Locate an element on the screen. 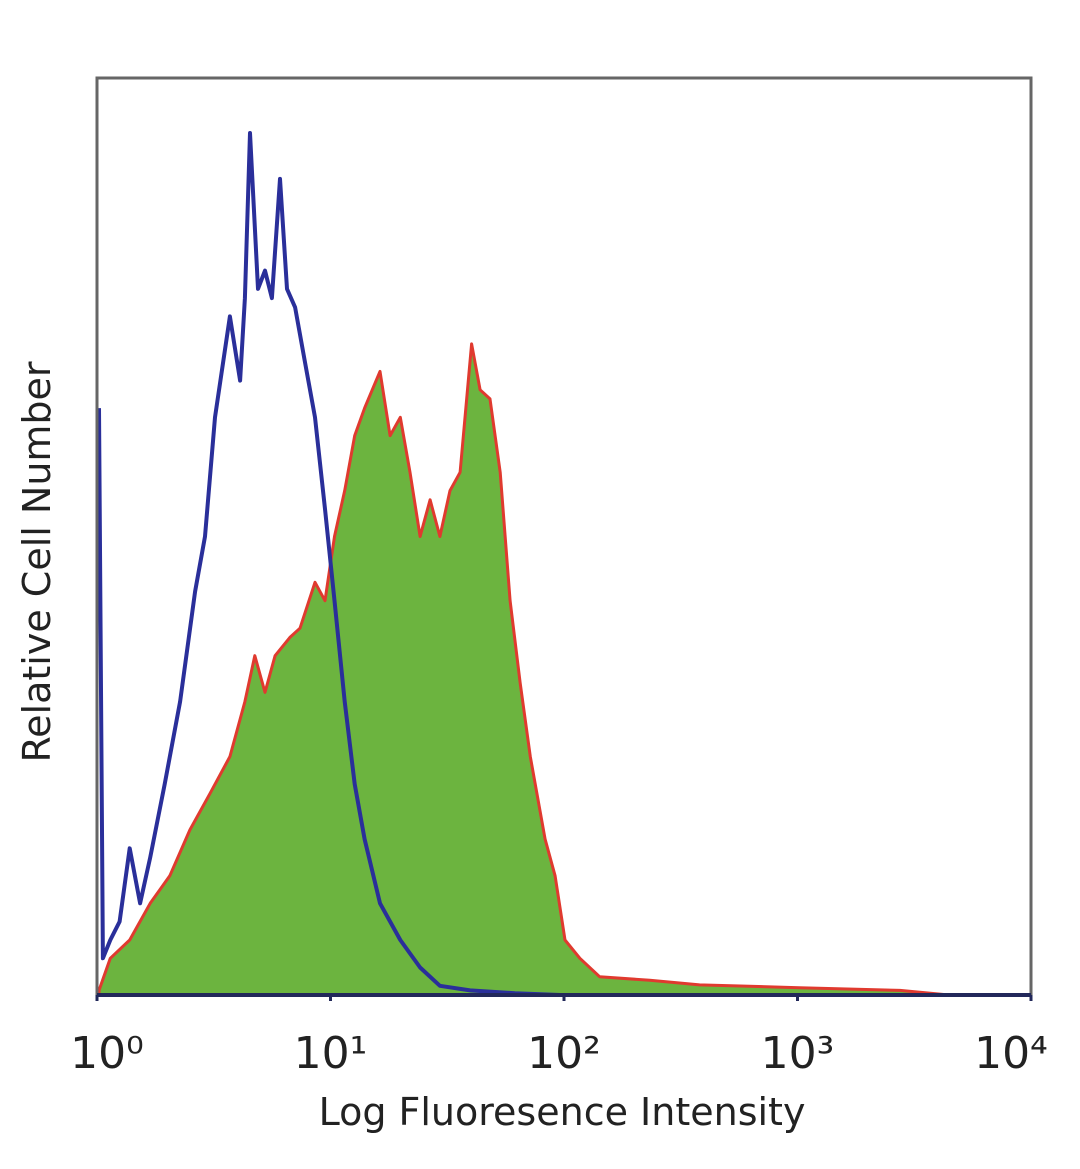  x-axis-title: Log Fluoresence Intensity is located at coordinates (562, 1112).